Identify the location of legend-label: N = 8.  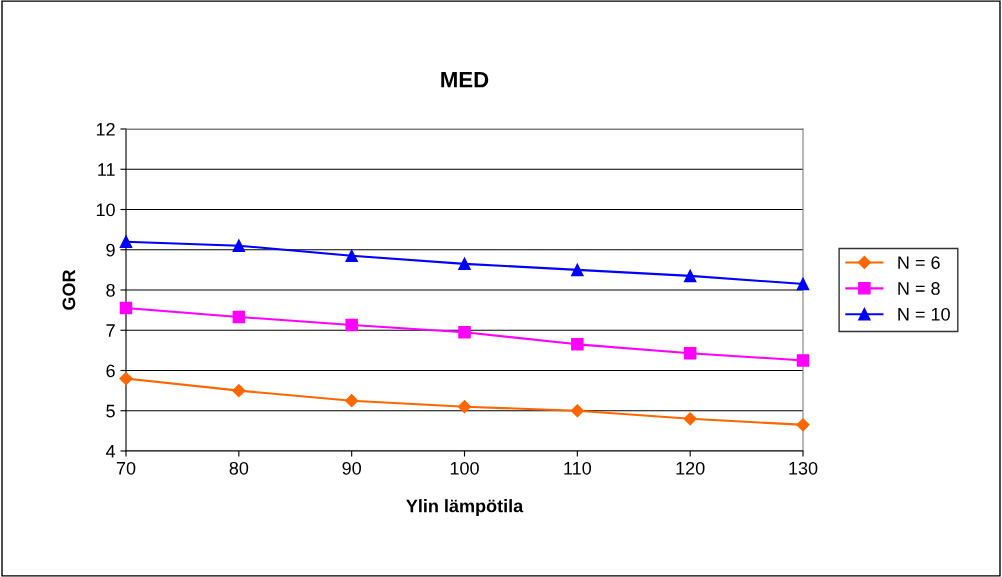
(919, 288).